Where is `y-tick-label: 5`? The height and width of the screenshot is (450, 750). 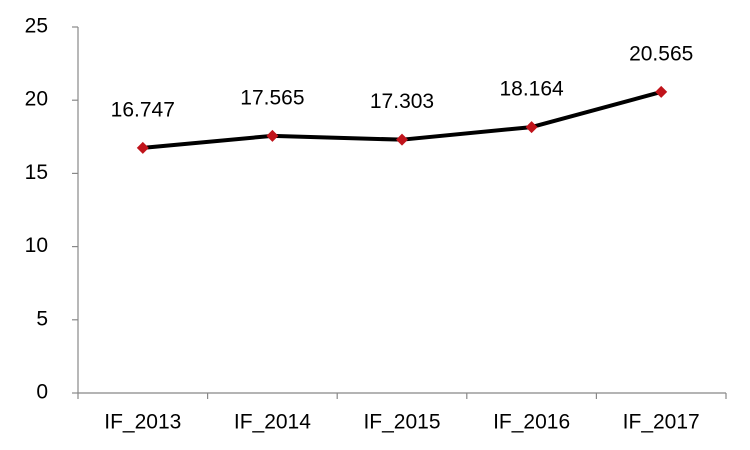
y-tick-label: 5 is located at coordinates (42, 318).